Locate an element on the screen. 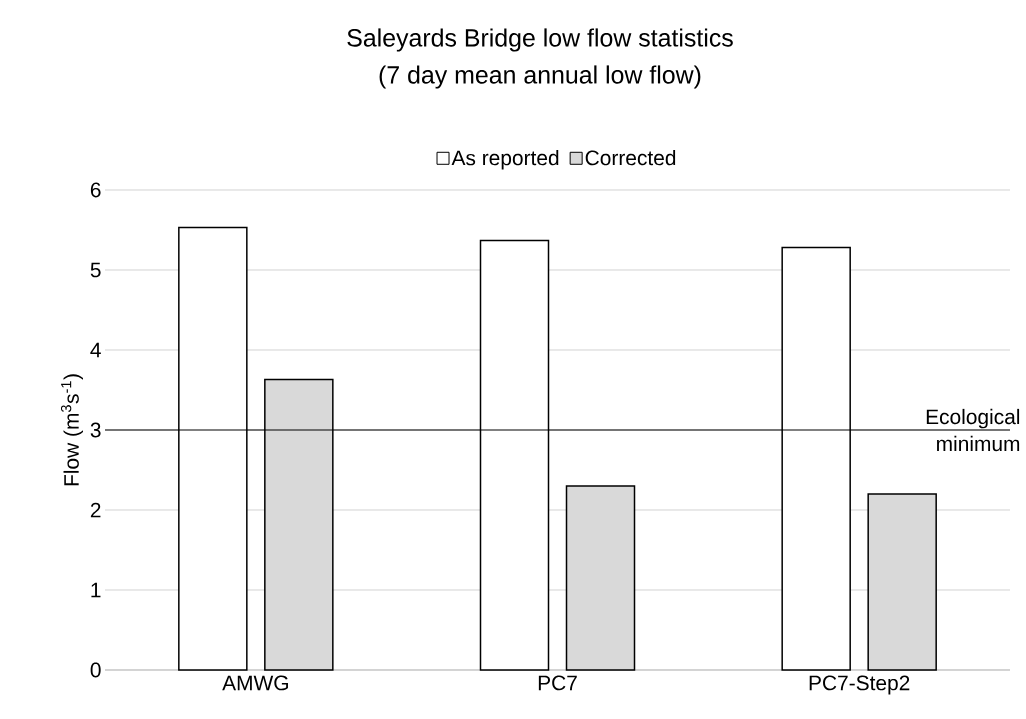 The image size is (1026, 719). y-tick-label: 4 is located at coordinates (95, 350).